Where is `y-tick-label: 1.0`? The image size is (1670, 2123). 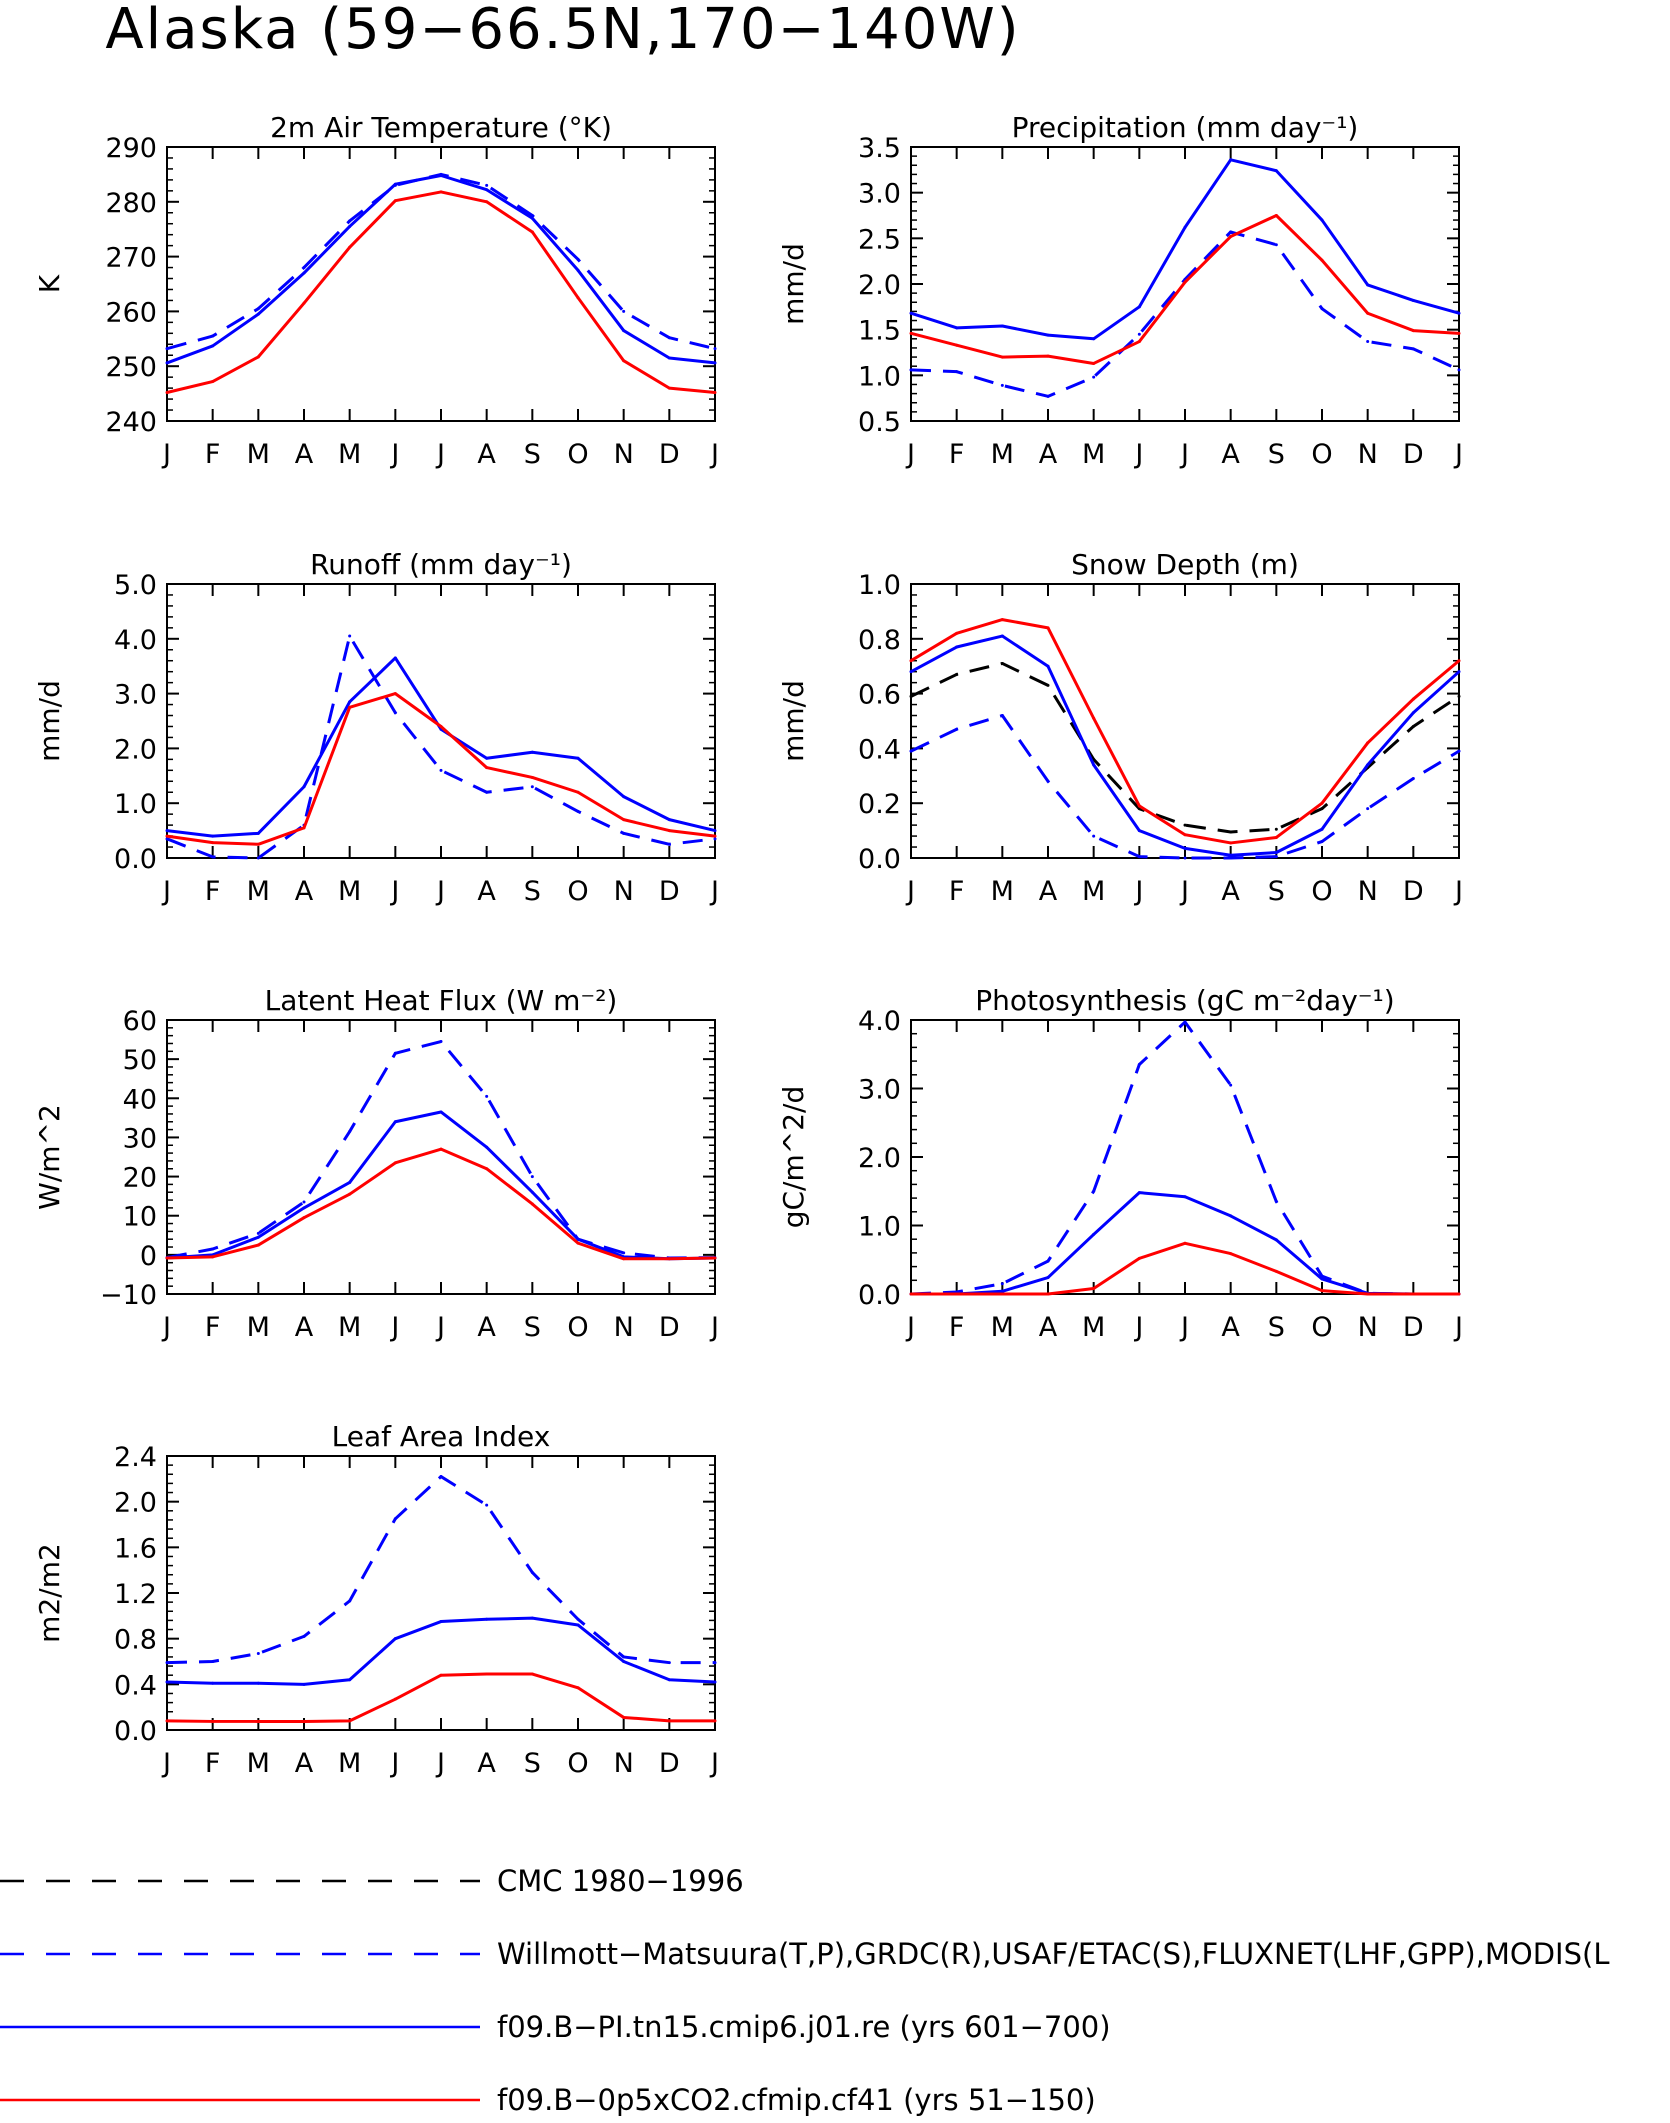 y-tick-label: 1.0 is located at coordinates (879, 376).